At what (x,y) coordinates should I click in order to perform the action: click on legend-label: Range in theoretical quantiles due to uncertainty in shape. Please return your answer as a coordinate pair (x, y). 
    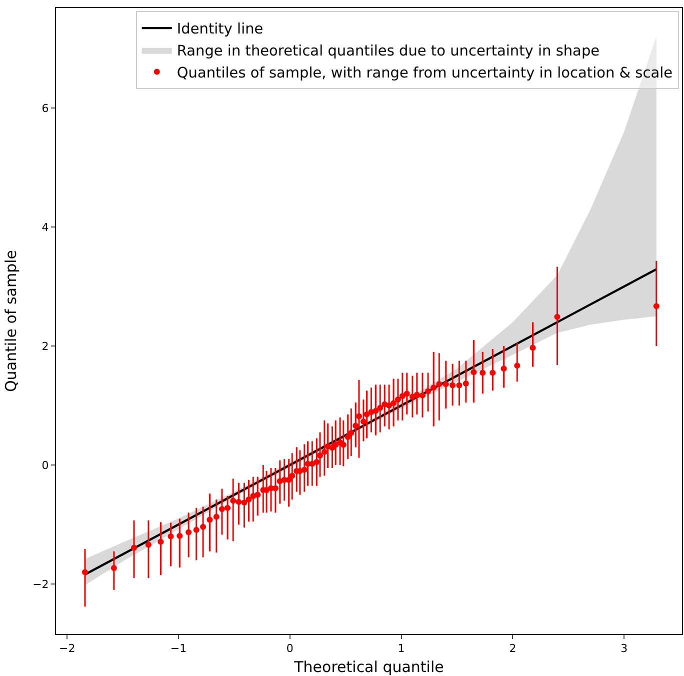
    Looking at the image, I should click on (388, 52).